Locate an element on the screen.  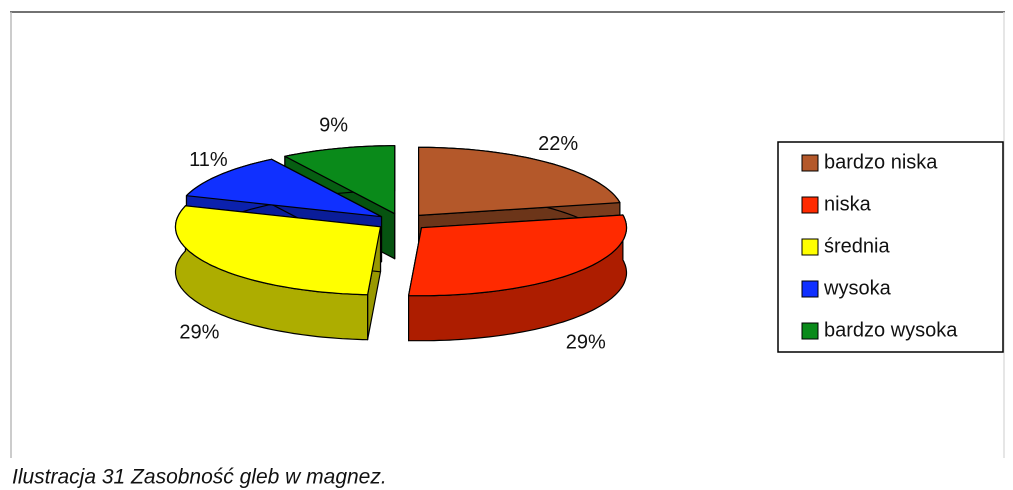
data-label: 22% is located at coordinates (558, 144).